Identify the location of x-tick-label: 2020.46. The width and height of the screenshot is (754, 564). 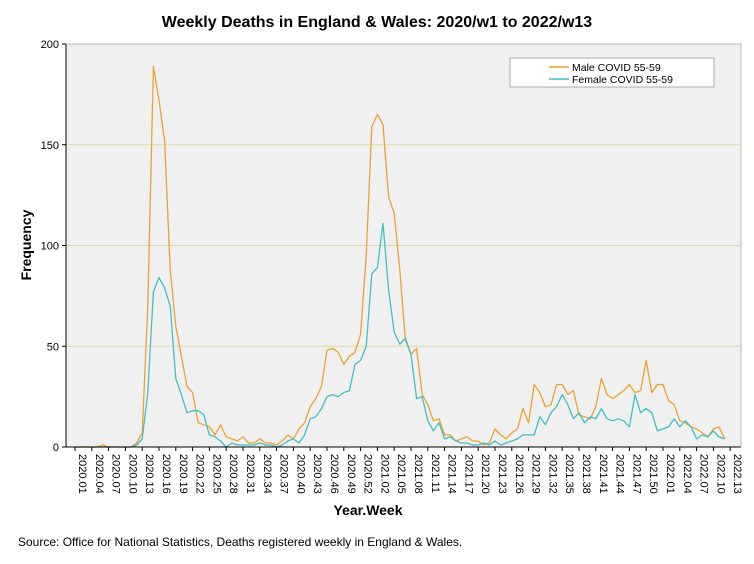
(334, 474).